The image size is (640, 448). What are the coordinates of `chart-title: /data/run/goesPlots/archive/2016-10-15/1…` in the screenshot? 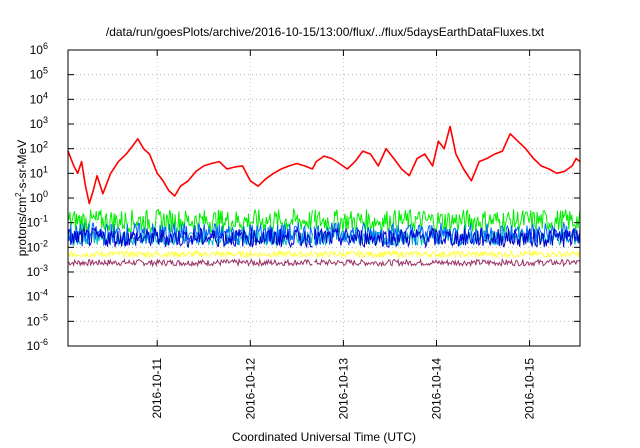 It's located at (325, 32).